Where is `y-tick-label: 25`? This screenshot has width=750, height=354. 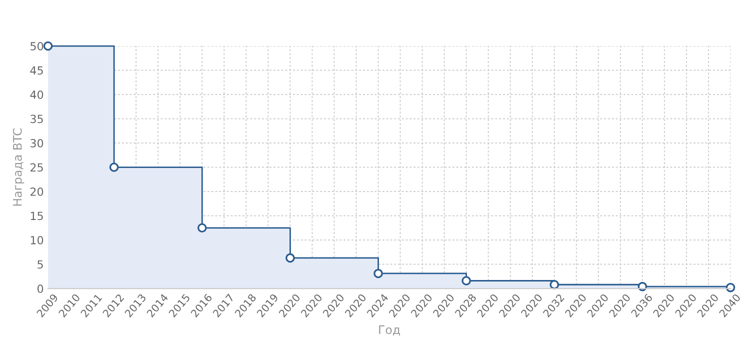
y-tick-label: 25 is located at coordinates (36, 167).